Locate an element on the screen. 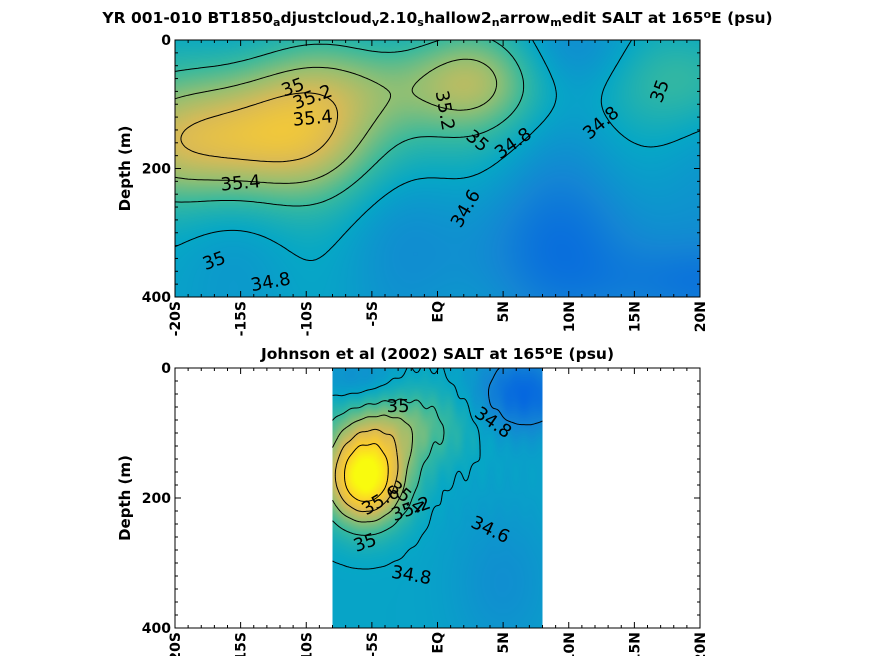 Image resolution: width=875 pixels, height=656 pixels. salinity-heatmap is located at coordinates (437, 498).